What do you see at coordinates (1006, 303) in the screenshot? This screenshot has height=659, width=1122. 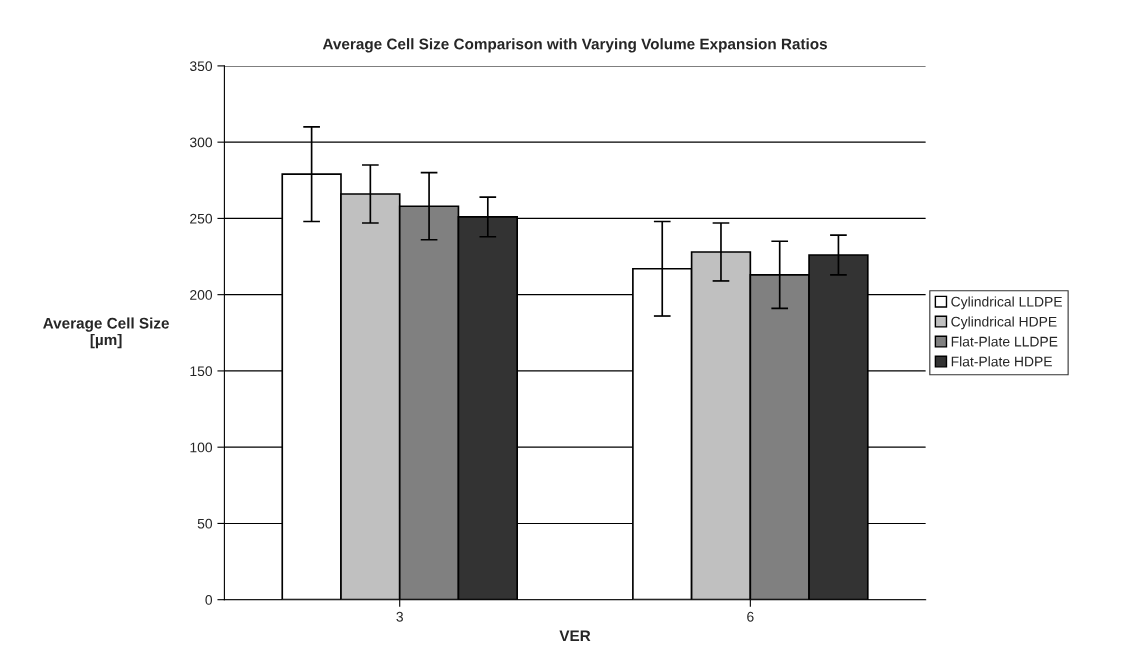 I see `legend-label: Cylindrical LLDPE` at bounding box center [1006, 303].